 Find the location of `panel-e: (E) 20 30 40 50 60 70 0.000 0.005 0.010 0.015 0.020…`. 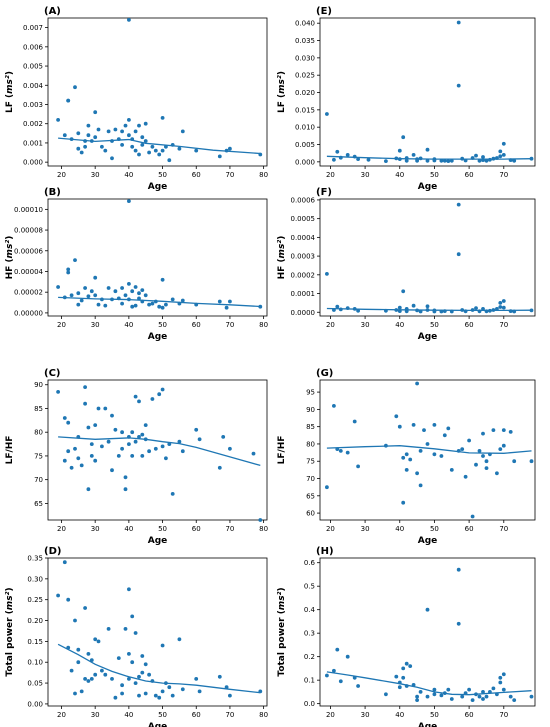

panel-e: (E) 20 30 40 50 60 70 0.000 0.005 0.010 0.015 0.020… is located at coordinates (406, 99).